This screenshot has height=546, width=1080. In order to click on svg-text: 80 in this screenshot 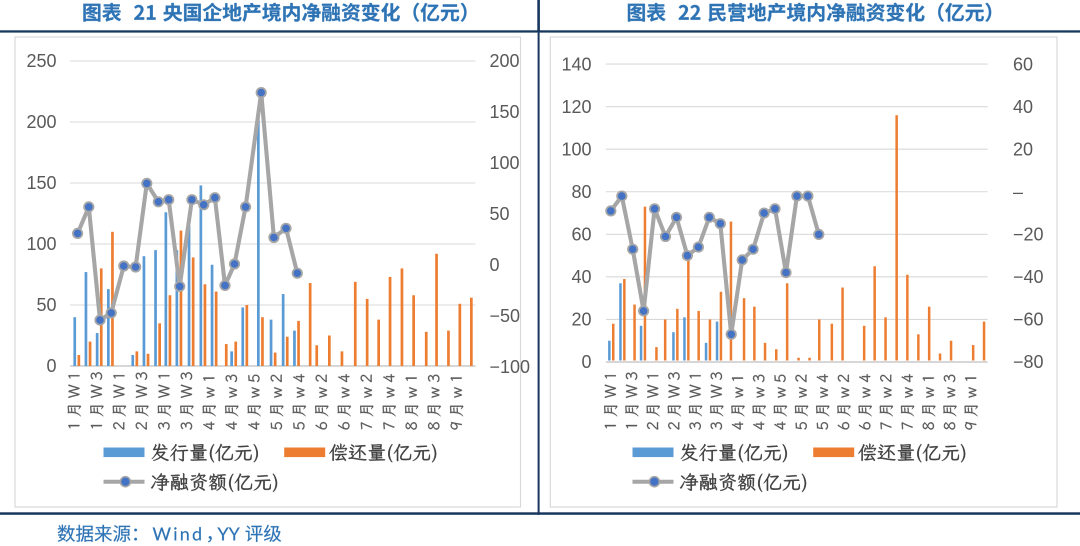, I will do `click(581, 192)`.